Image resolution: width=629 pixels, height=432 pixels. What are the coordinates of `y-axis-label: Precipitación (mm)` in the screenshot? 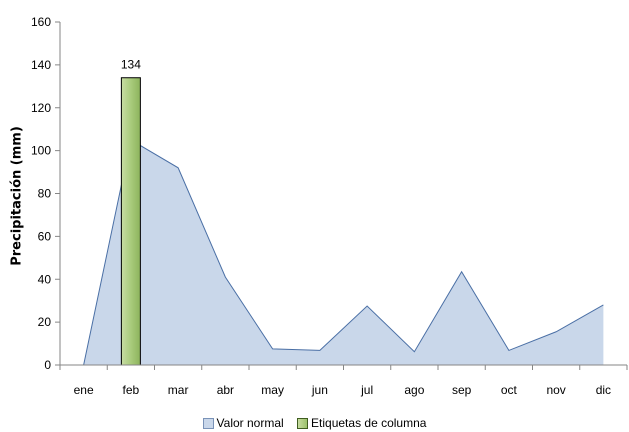 It's located at (17, 196).